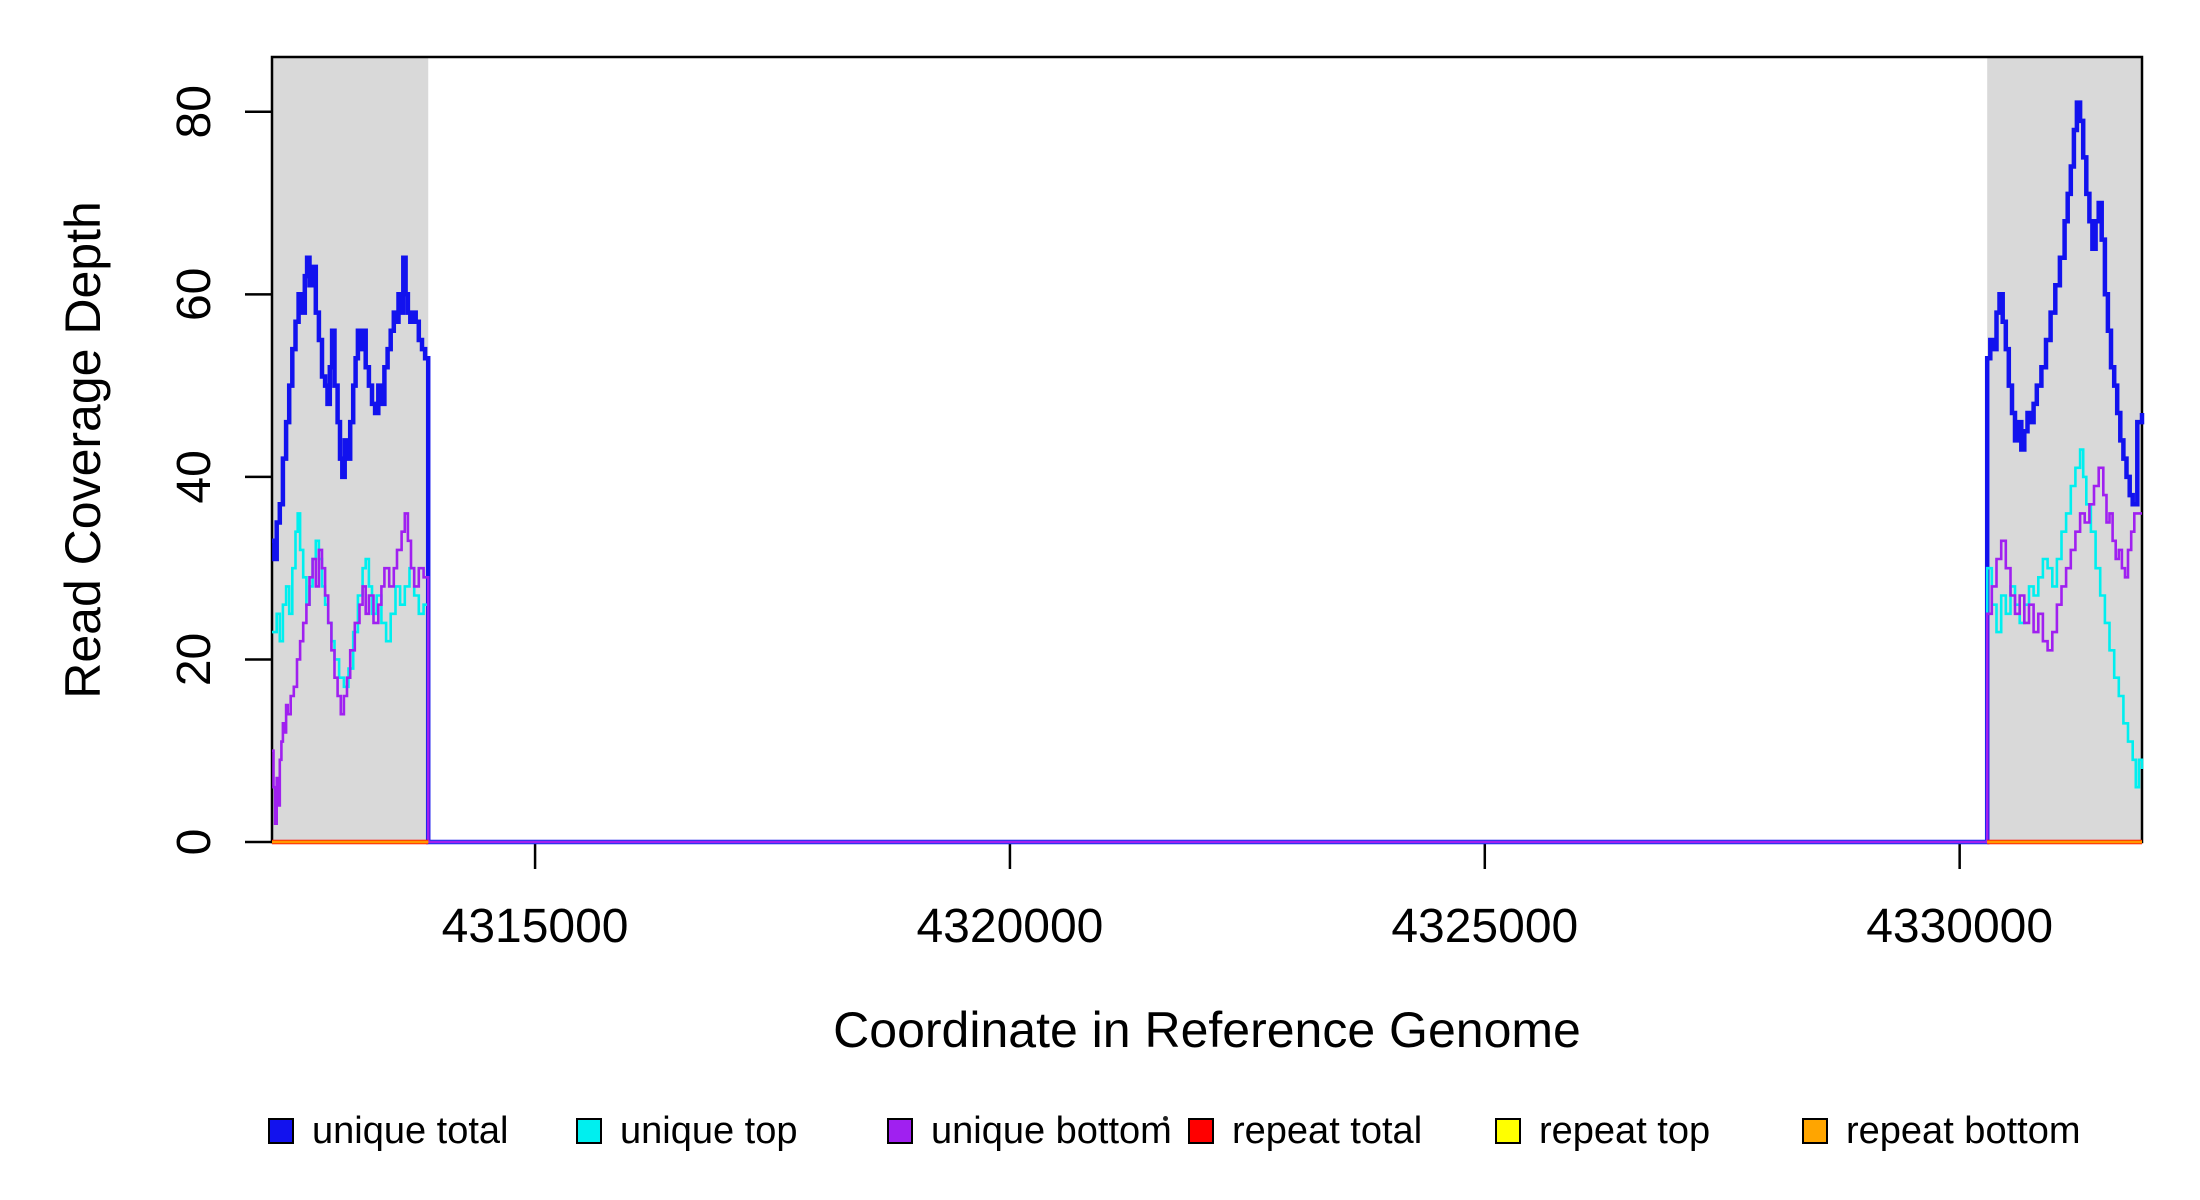 The width and height of the screenshot is (2200, 1200). I want to click on x-tick-label: 4330000, so click(1959, 926).